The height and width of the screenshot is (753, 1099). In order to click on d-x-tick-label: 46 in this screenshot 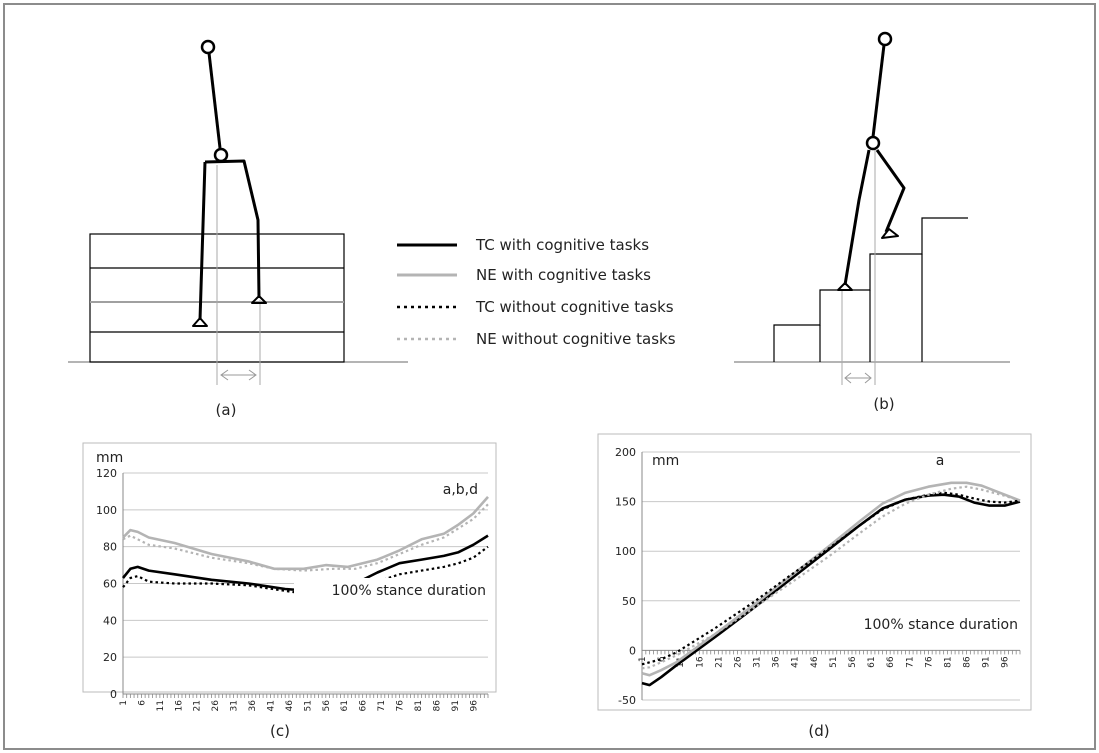, I will do `click(815, 662)`.